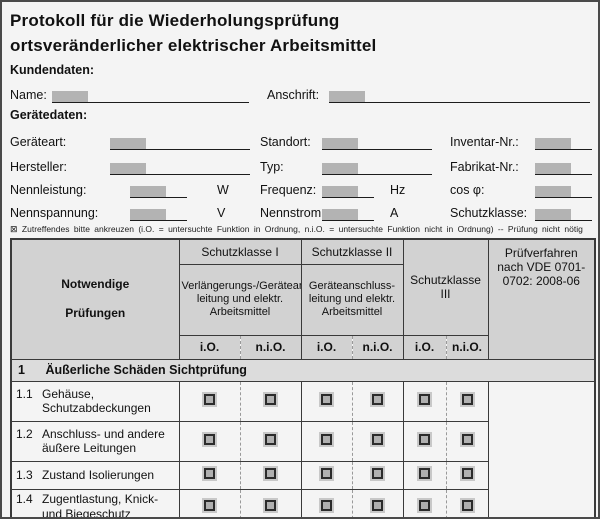 The height and width of the screenshot is (519, 600). I want to click on inventory-no-field, so click(563, 142).